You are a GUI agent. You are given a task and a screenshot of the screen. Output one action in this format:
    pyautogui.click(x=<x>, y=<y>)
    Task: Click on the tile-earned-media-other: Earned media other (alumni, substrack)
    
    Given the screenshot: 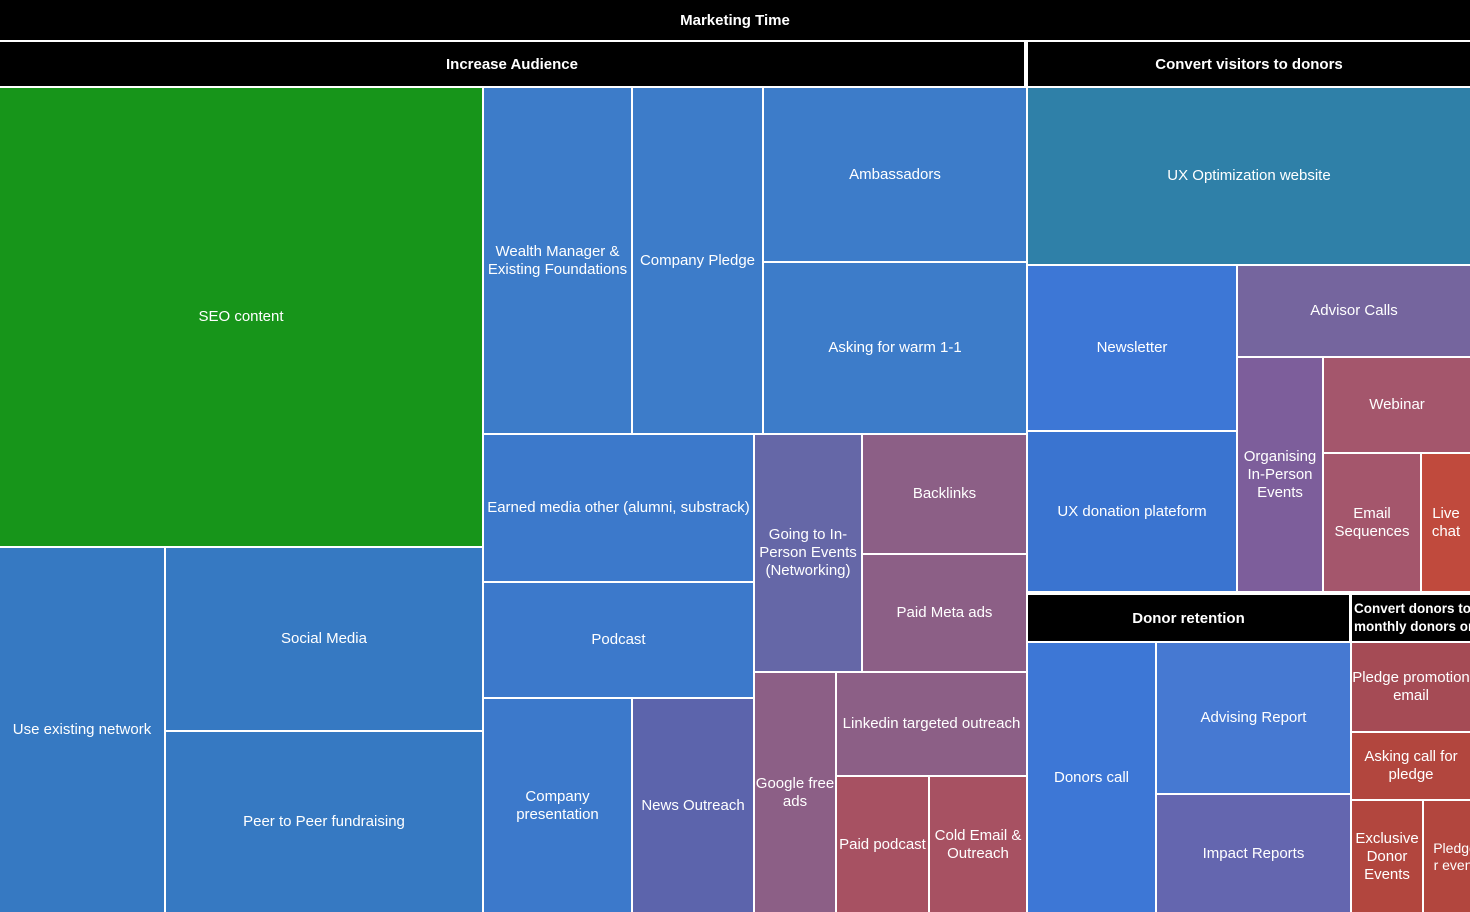 What is the action you would take?
    pyautogui.click(x=618, y=508)
    